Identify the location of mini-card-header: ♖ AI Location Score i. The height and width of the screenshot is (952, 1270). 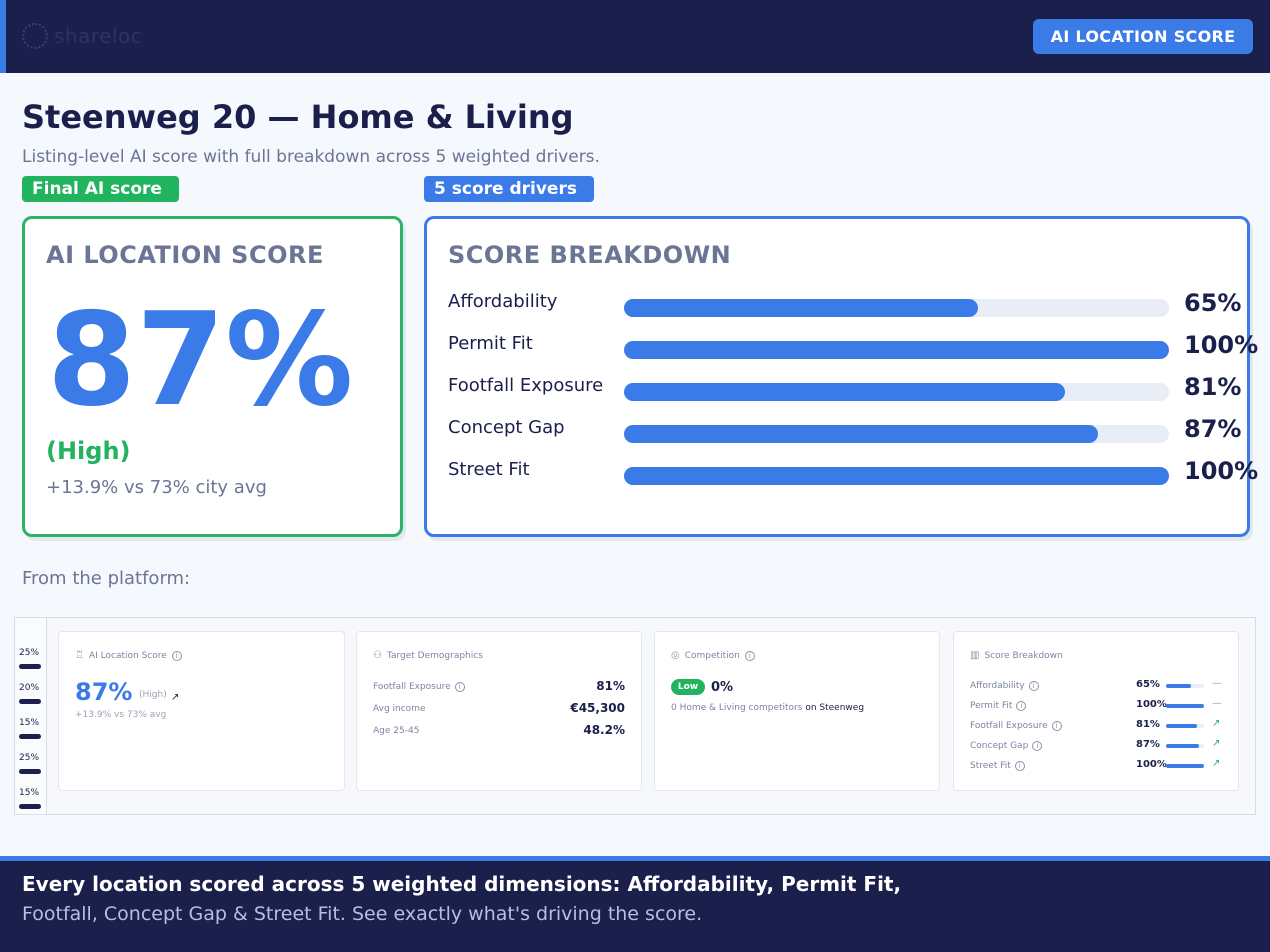
(128, 655).